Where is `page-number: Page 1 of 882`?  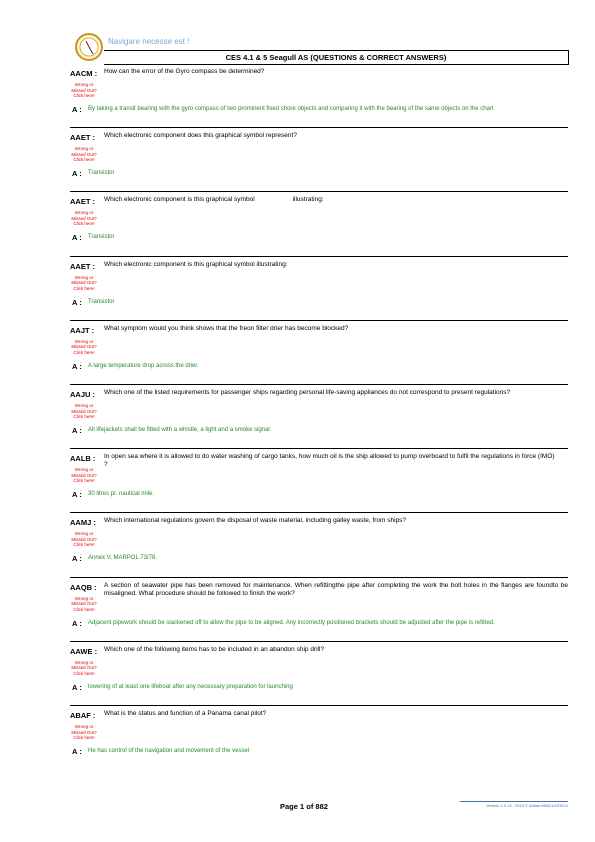
page-number: Page 1 of 882 is located at coordinates (304, 806).